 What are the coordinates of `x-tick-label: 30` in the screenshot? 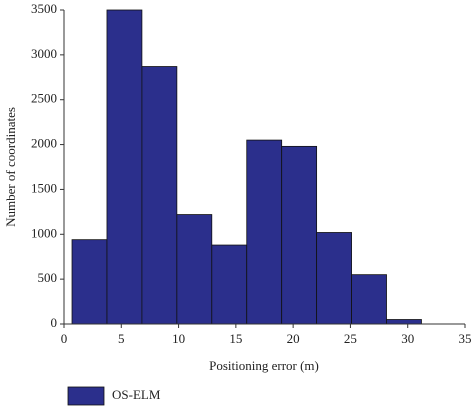 It's located at (407, 338).